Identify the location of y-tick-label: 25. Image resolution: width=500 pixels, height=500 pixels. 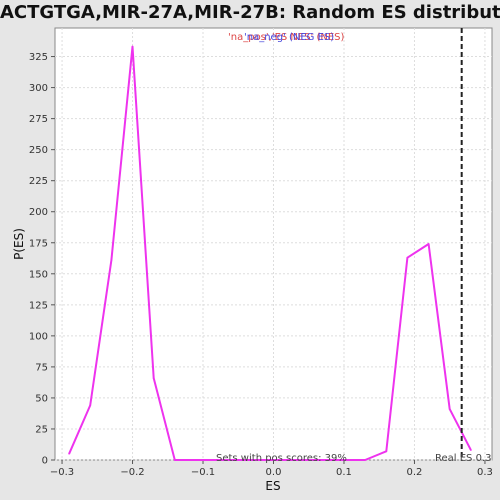
(41, 429).